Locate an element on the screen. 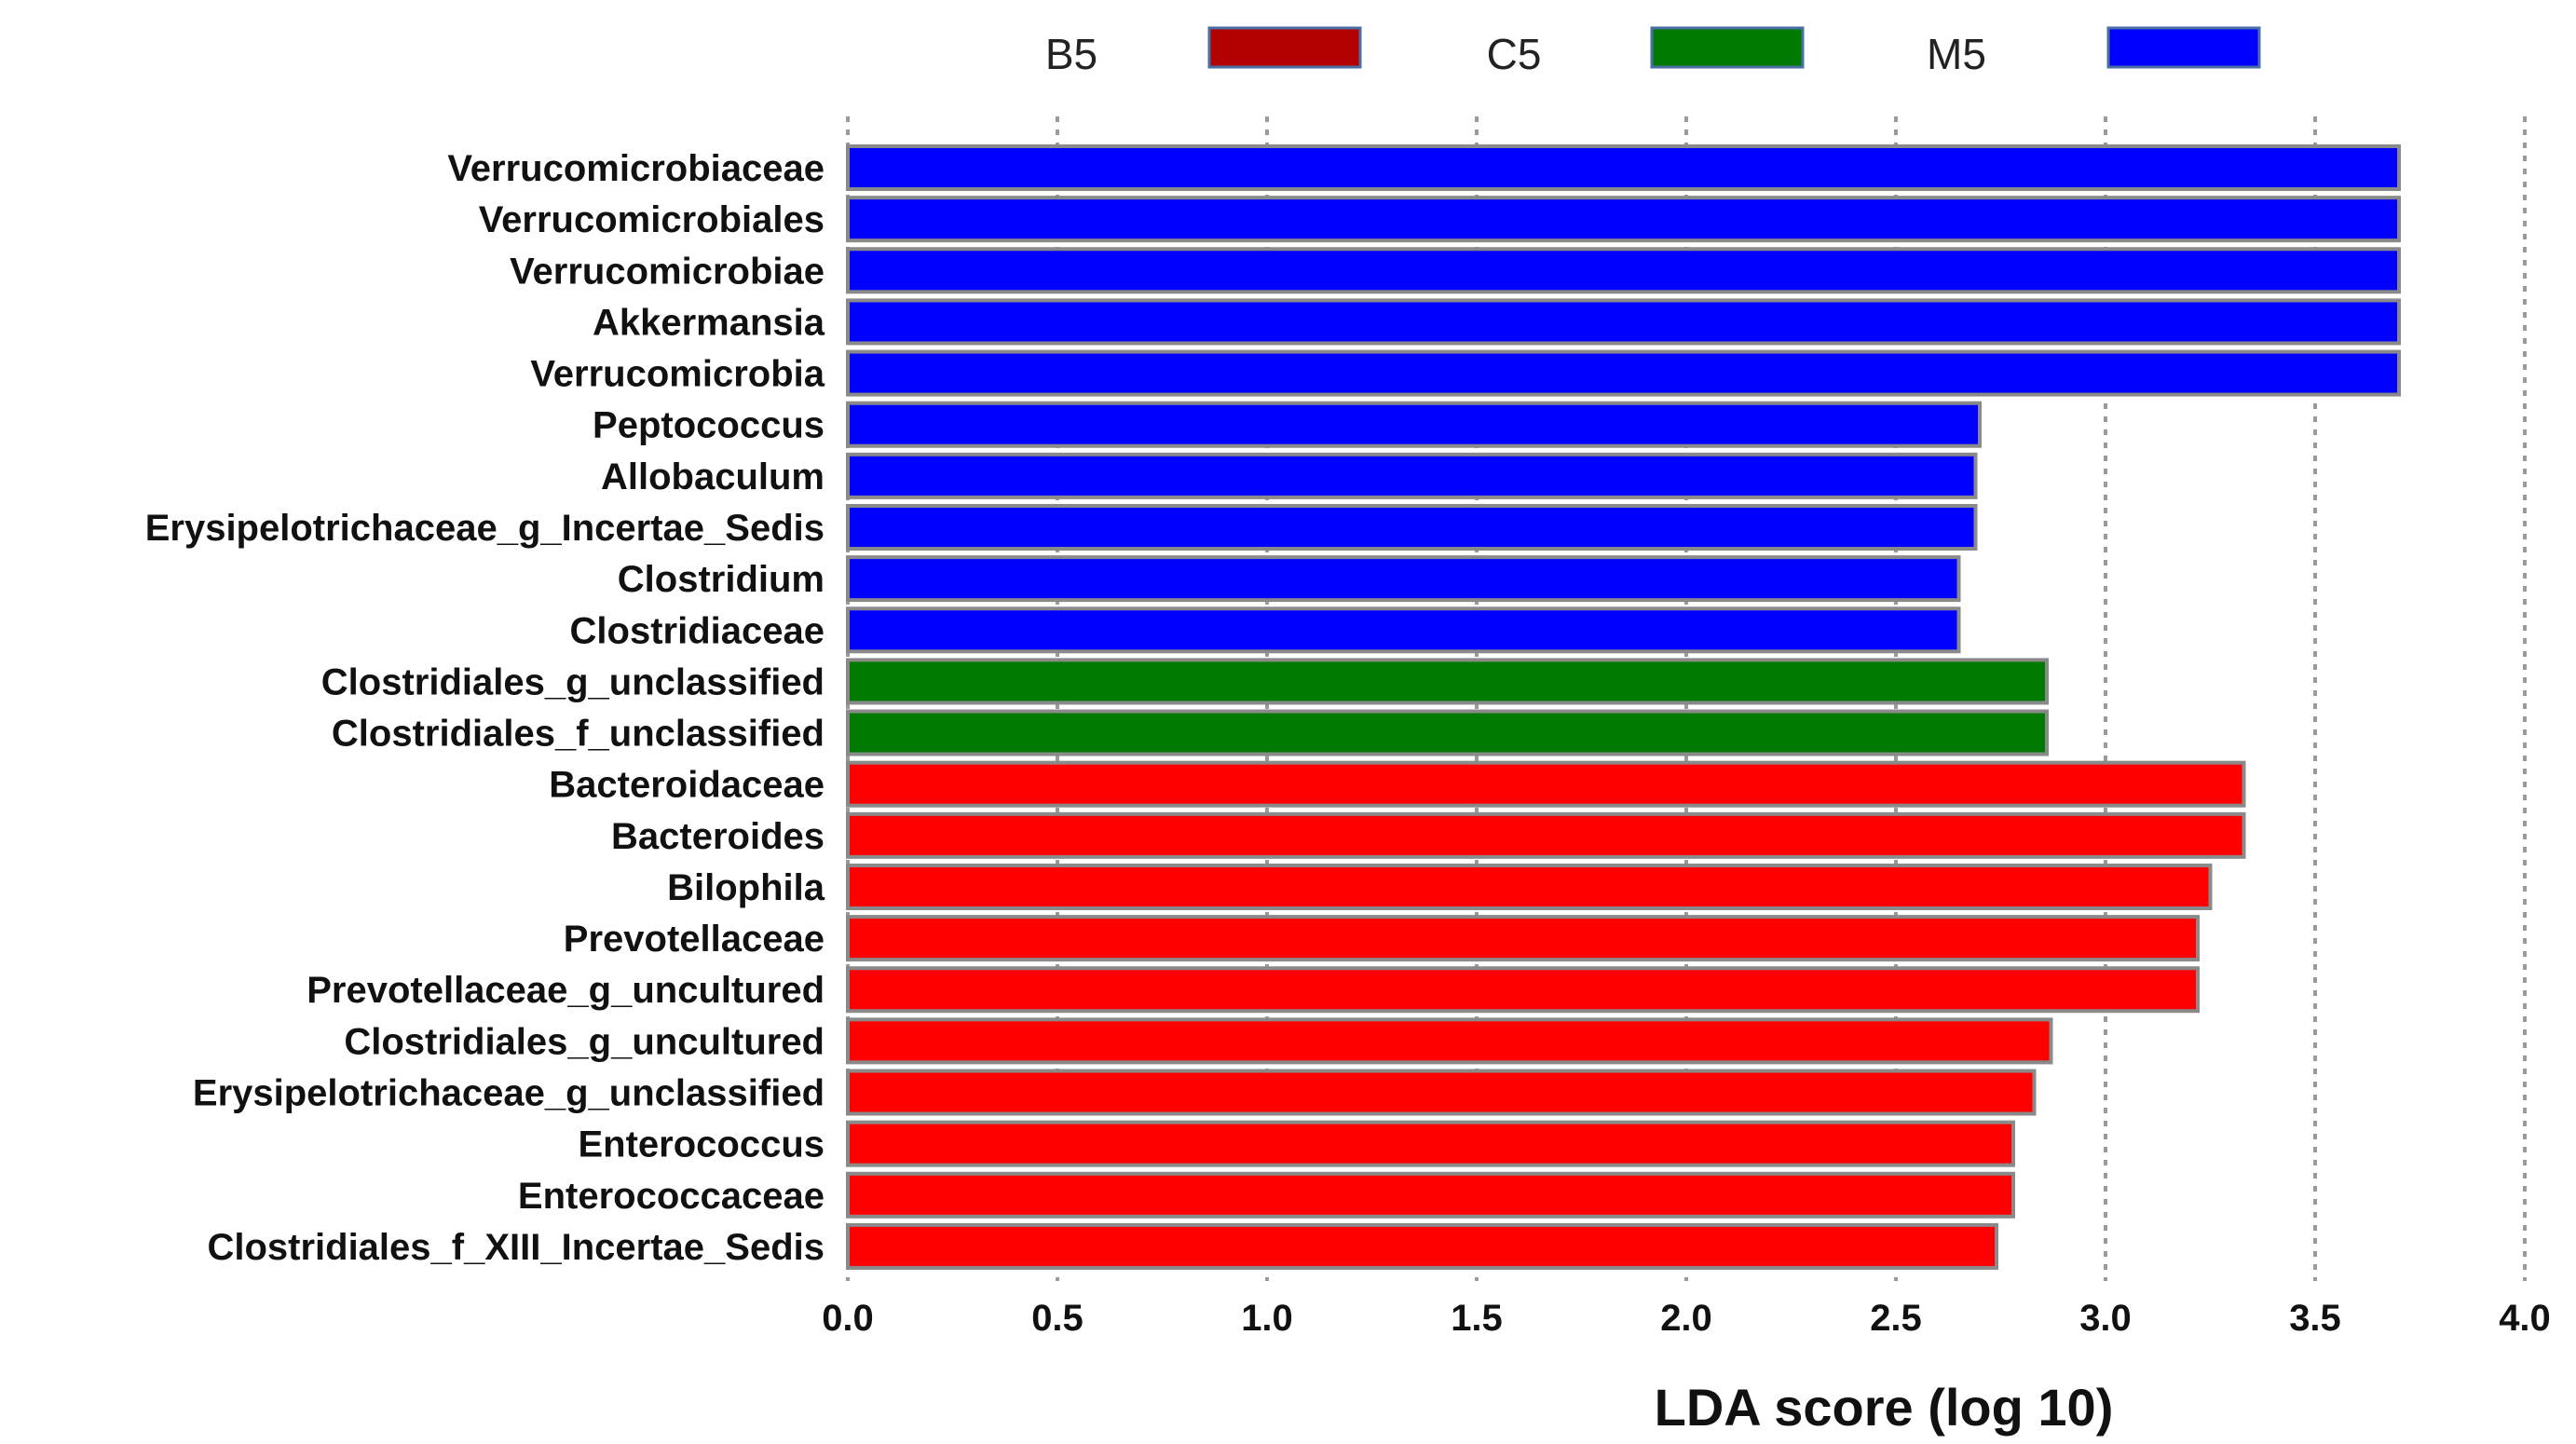 The height and width of the screenshot is (1444, 2576). bar-enterococcaceae is located at coordinates (1430, 1195).